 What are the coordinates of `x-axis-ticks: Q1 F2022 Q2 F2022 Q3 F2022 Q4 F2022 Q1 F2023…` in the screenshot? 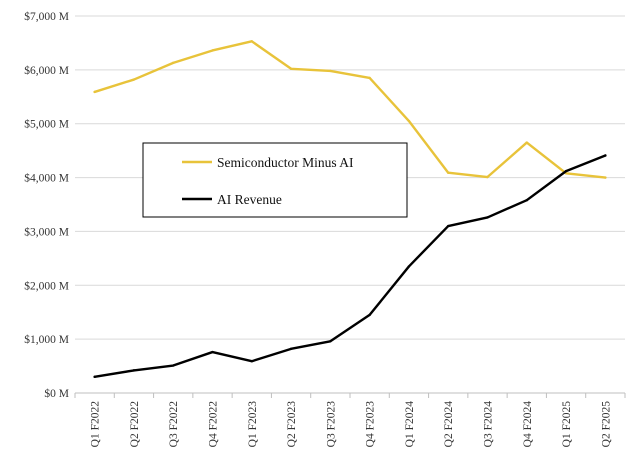 It's located at (351, 424).